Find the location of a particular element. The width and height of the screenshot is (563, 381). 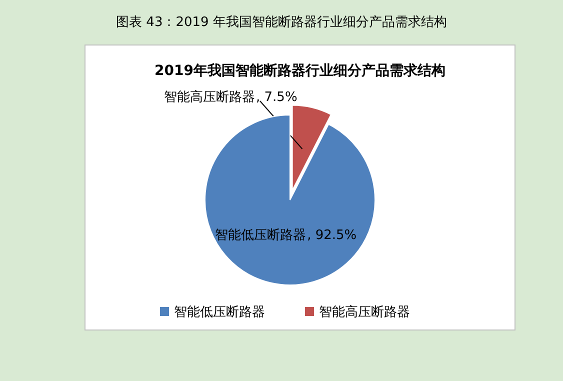

data-label: , 92.5% is located at coordinates (332, 236).